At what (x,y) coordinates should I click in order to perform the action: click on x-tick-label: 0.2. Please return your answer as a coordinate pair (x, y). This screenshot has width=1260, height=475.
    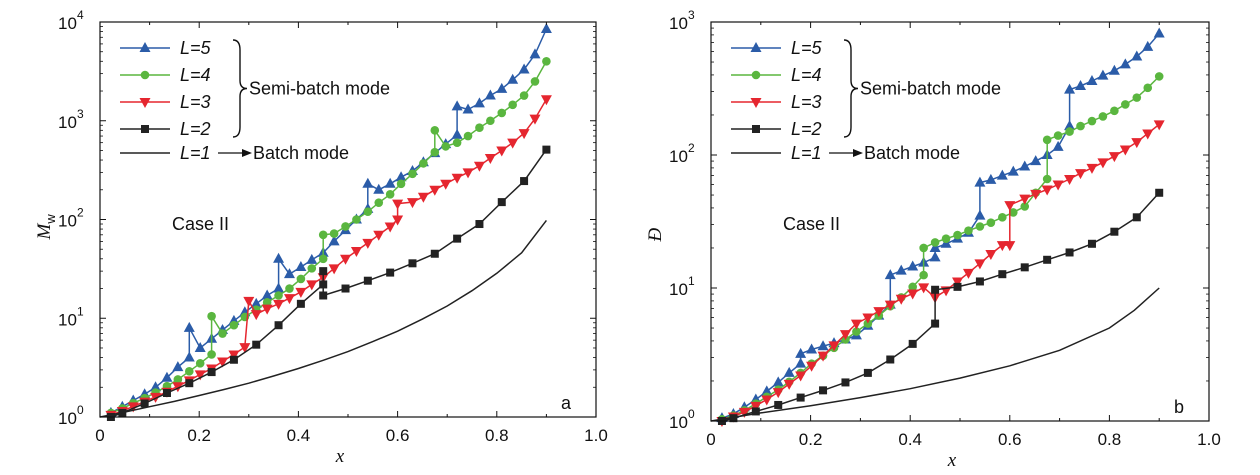
    Looking at the image, I should click on (811, 439).